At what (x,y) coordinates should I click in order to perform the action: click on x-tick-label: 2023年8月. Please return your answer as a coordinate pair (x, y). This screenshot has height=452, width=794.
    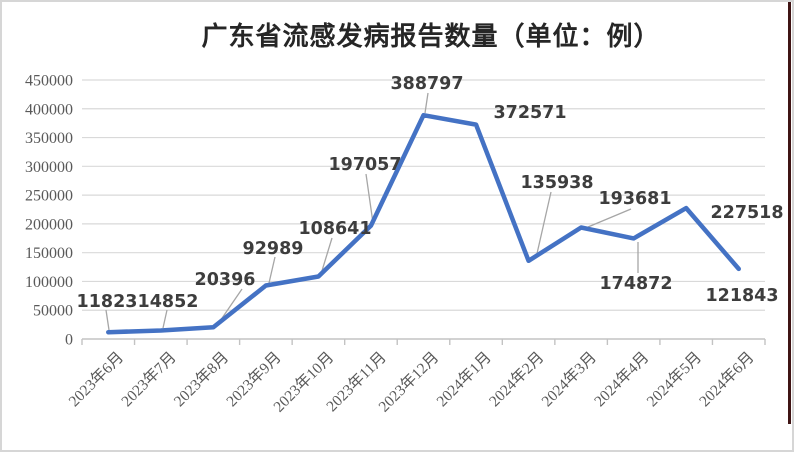
    Looking at the image, I should click on (201, 379).